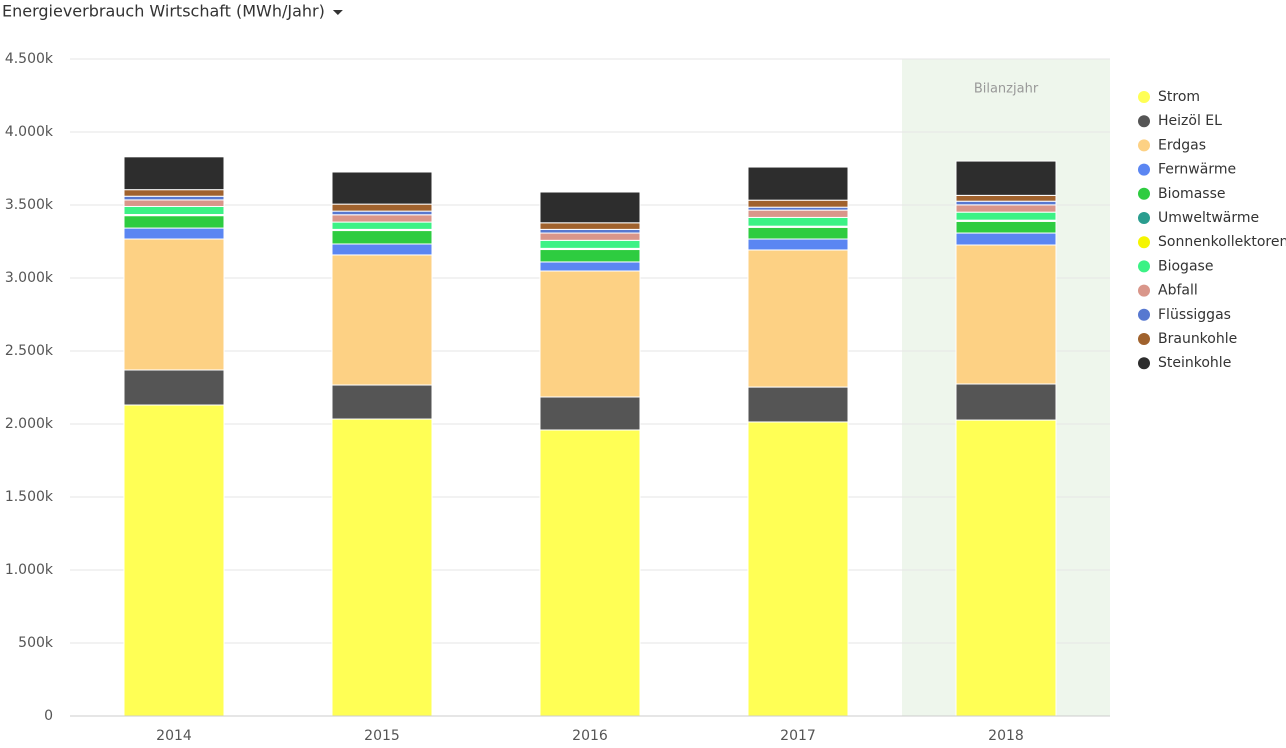  I want to click on x-tick-label: 2014, so click(174, 736).